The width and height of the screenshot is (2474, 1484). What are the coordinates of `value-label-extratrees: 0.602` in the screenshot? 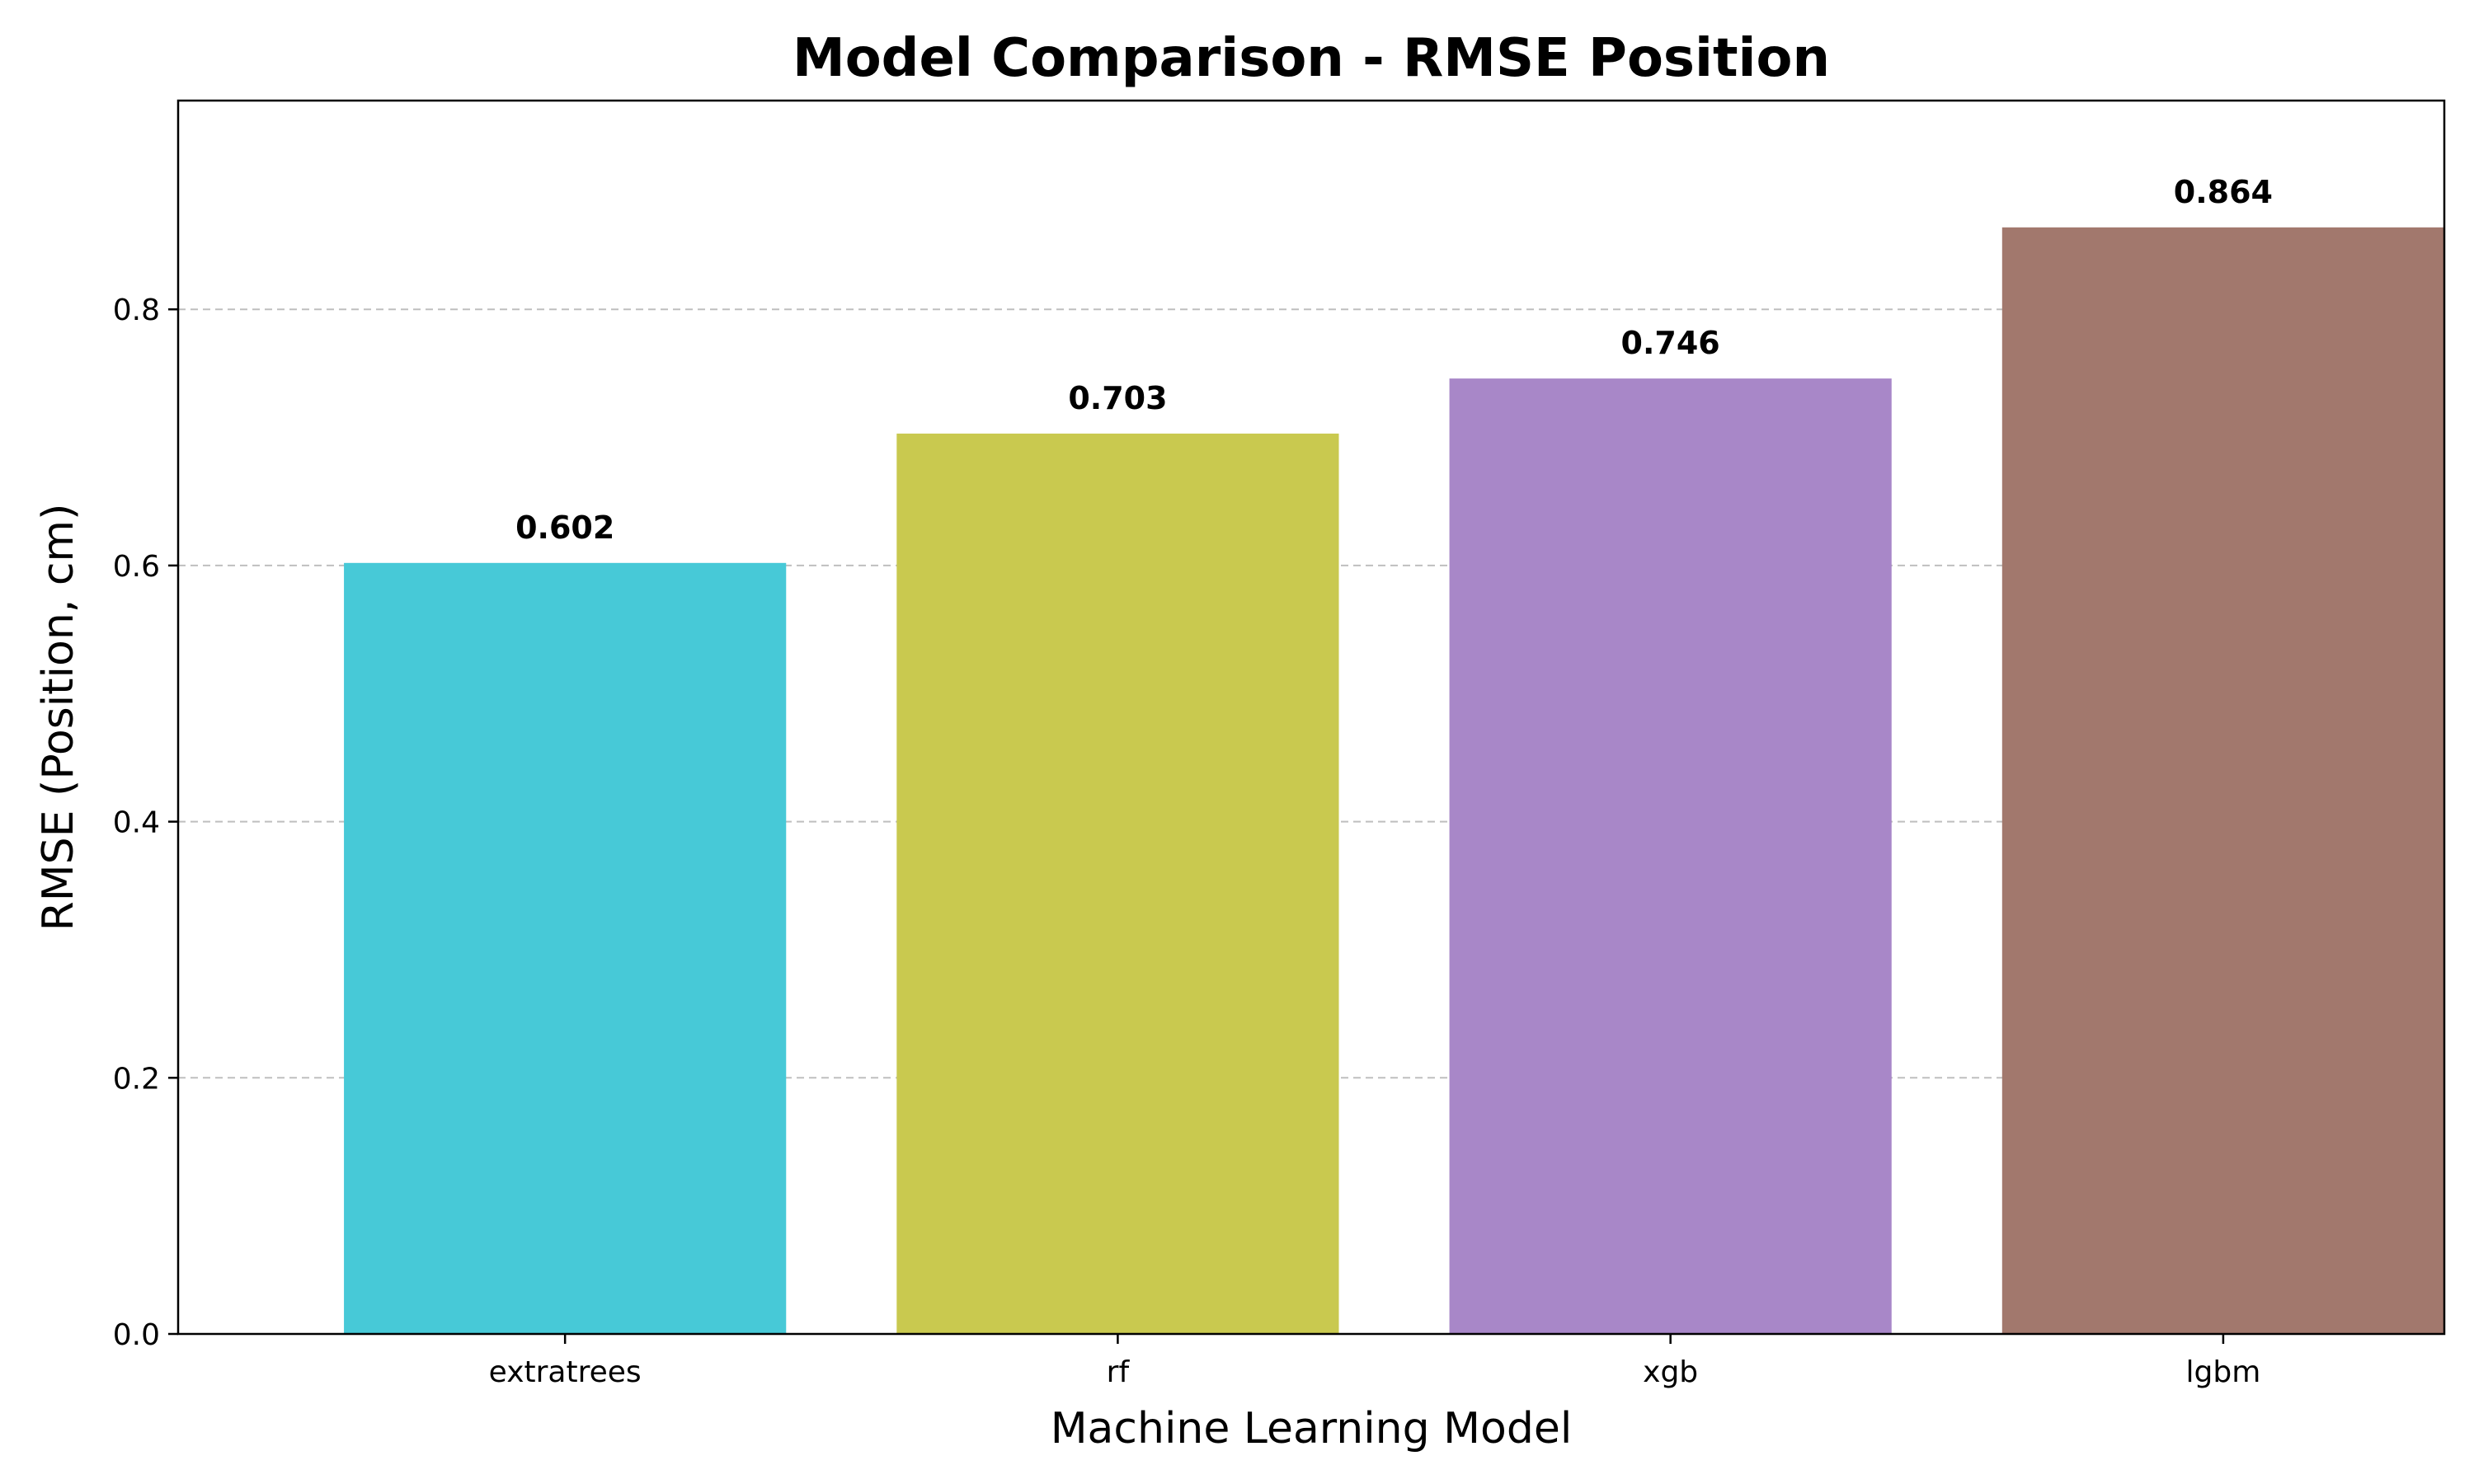 It's located at (564, 528).